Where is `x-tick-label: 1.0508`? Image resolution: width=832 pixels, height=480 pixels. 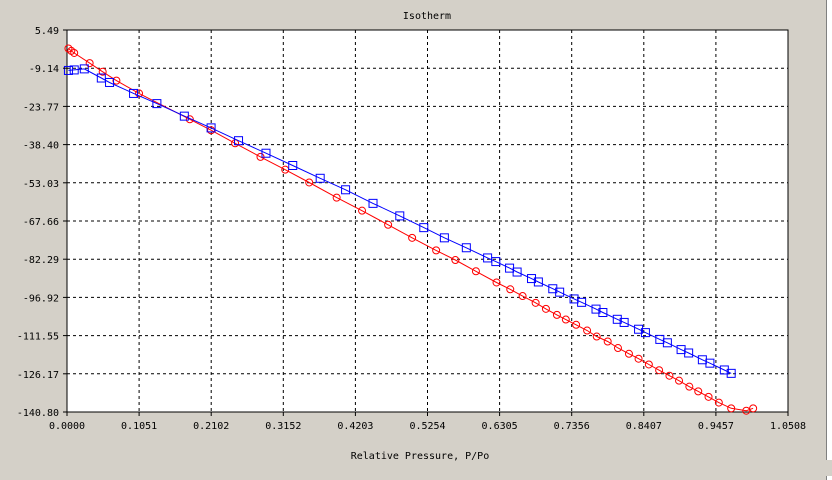 x-tick-label: 1.0508 is located at coordinates (788, 426).